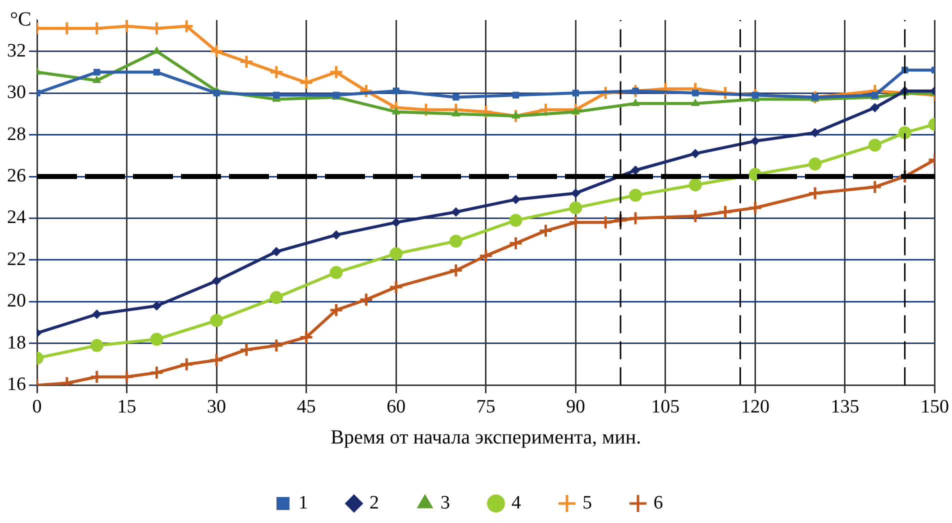 The height and width of the screenshot is (523, 952). Describe the element at coordinates (21, 19) in the screenshot. I see `y-axis-title: °C` at that location.